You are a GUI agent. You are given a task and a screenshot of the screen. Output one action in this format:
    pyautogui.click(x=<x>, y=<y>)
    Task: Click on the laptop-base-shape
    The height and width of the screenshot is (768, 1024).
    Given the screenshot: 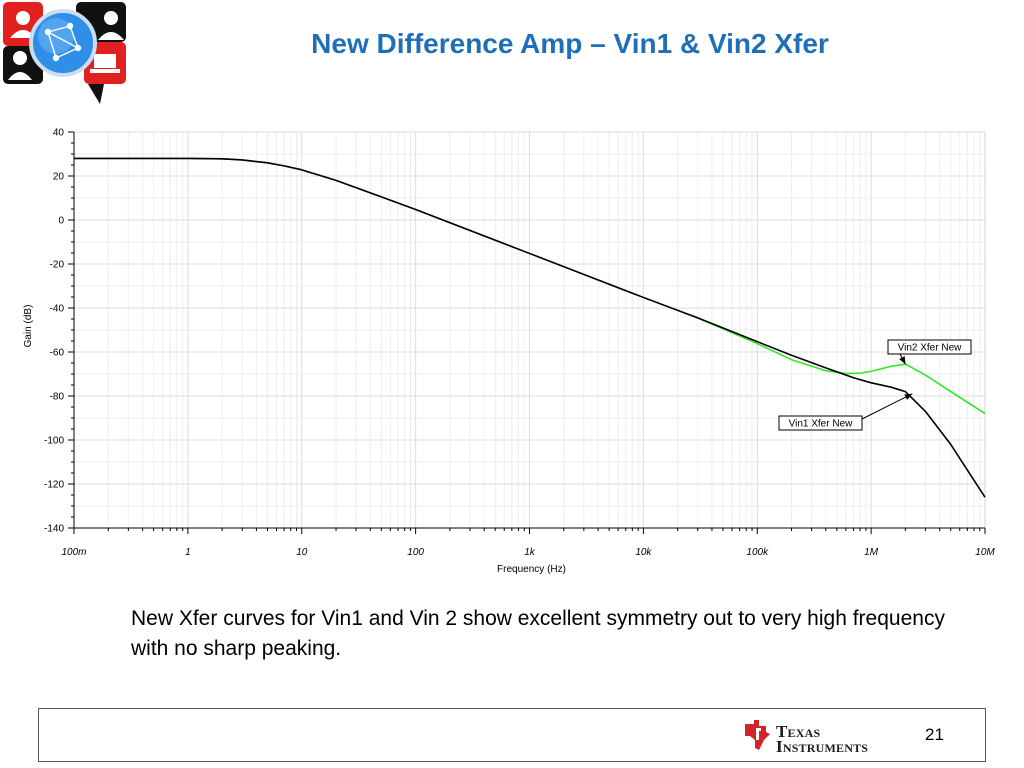 What is the action you would take?
    pyautogui.click(x=105, y=71)
    